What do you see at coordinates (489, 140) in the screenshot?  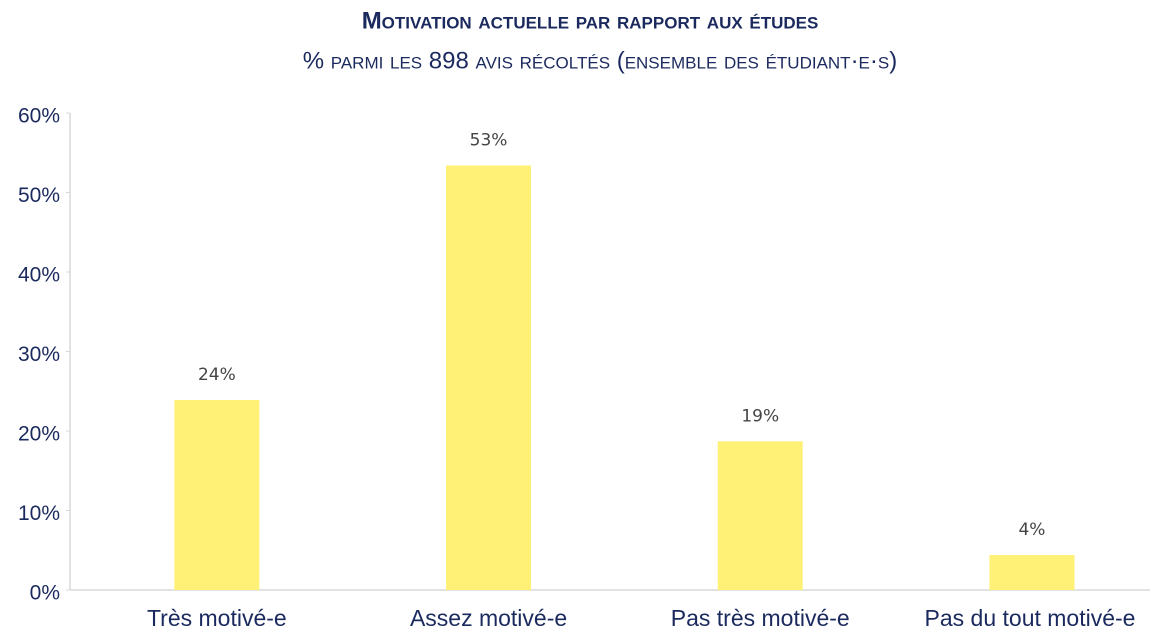 I see `data-label: 53%` at bounding box center [489, 140].